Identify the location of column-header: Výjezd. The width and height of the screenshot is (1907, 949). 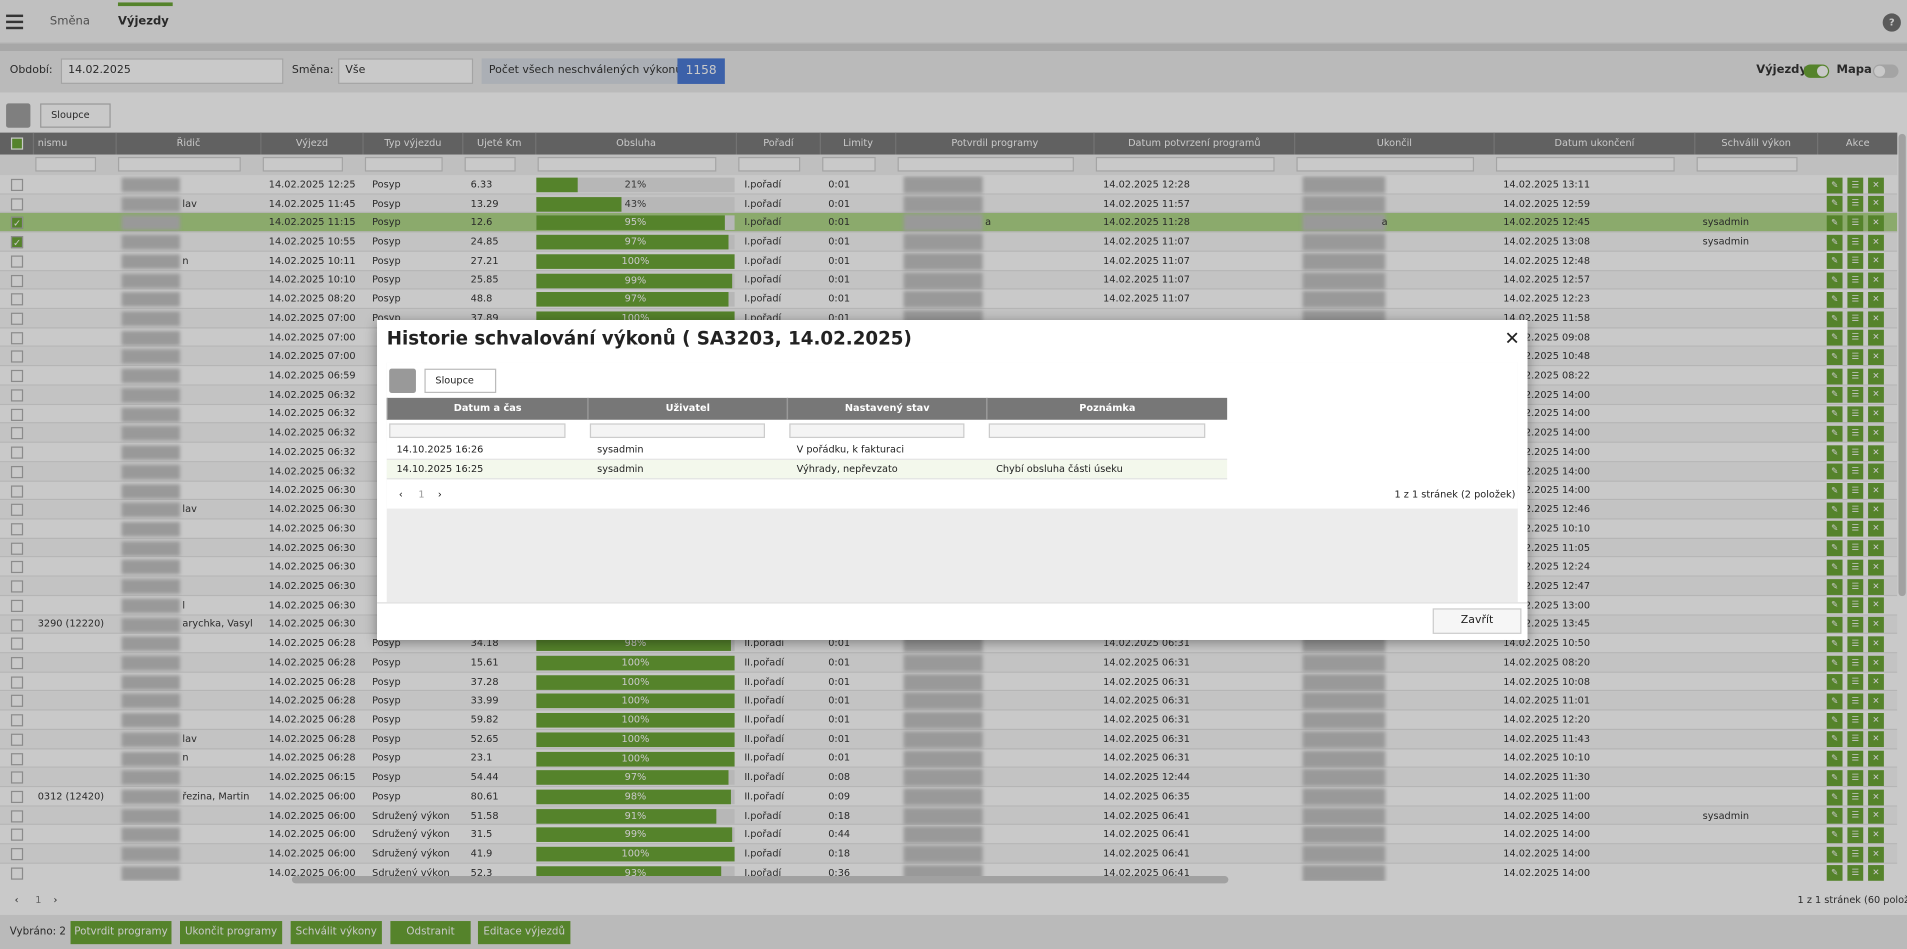
(311, 143).